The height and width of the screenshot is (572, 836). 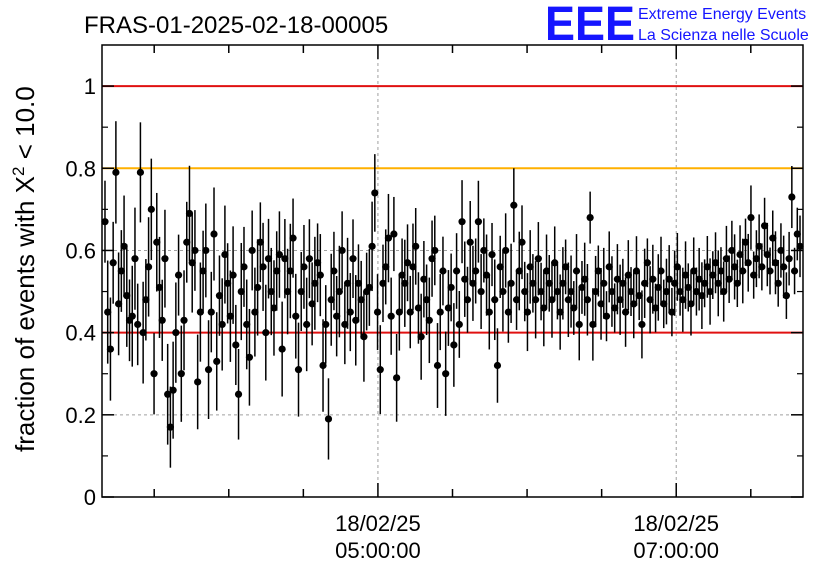 What do you see at coordinates (378, 550) in the screenshot?
I see `x-tick-label-time: 05:00:00` at bounding box center [378, 550].